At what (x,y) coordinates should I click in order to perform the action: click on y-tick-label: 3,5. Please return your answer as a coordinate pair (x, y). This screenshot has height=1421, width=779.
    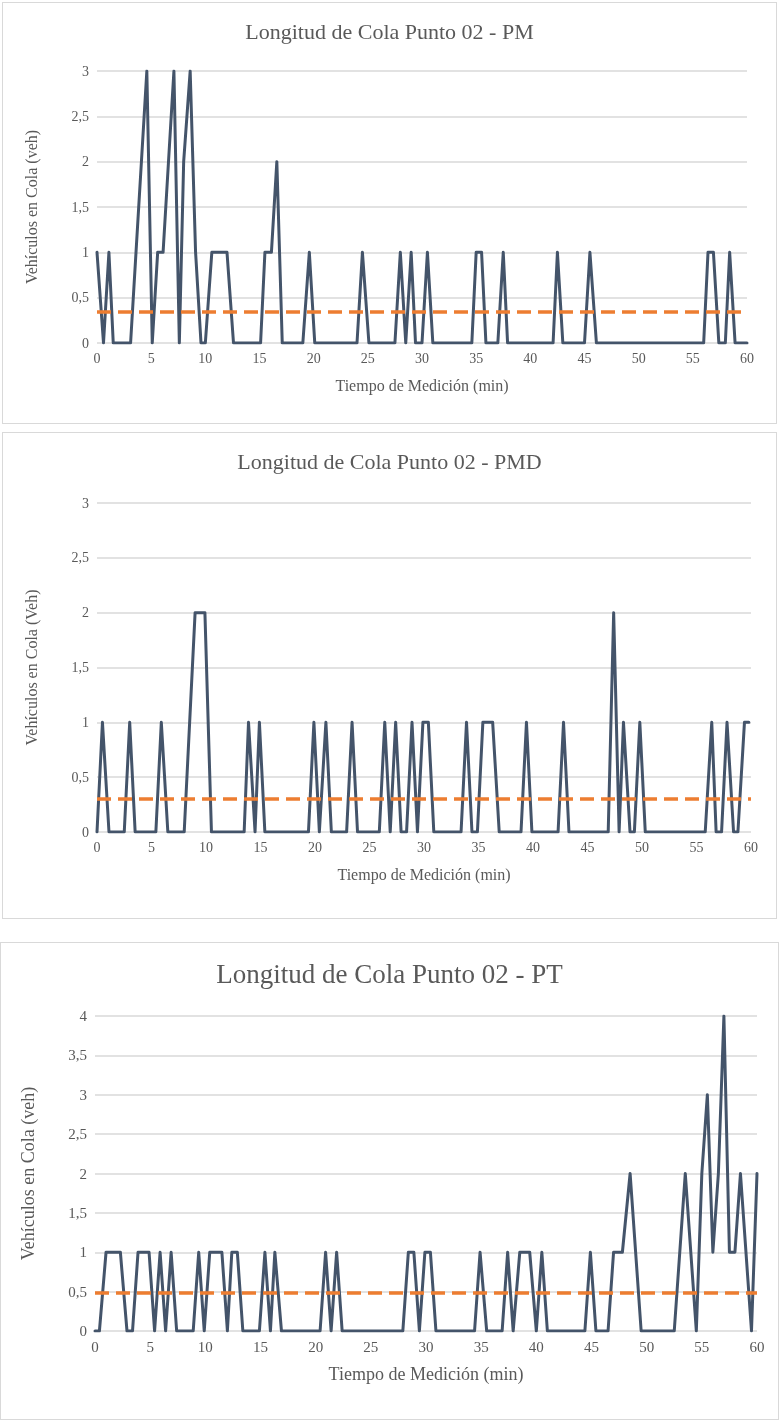
    Looking at the image, I should click on (77, 1055).